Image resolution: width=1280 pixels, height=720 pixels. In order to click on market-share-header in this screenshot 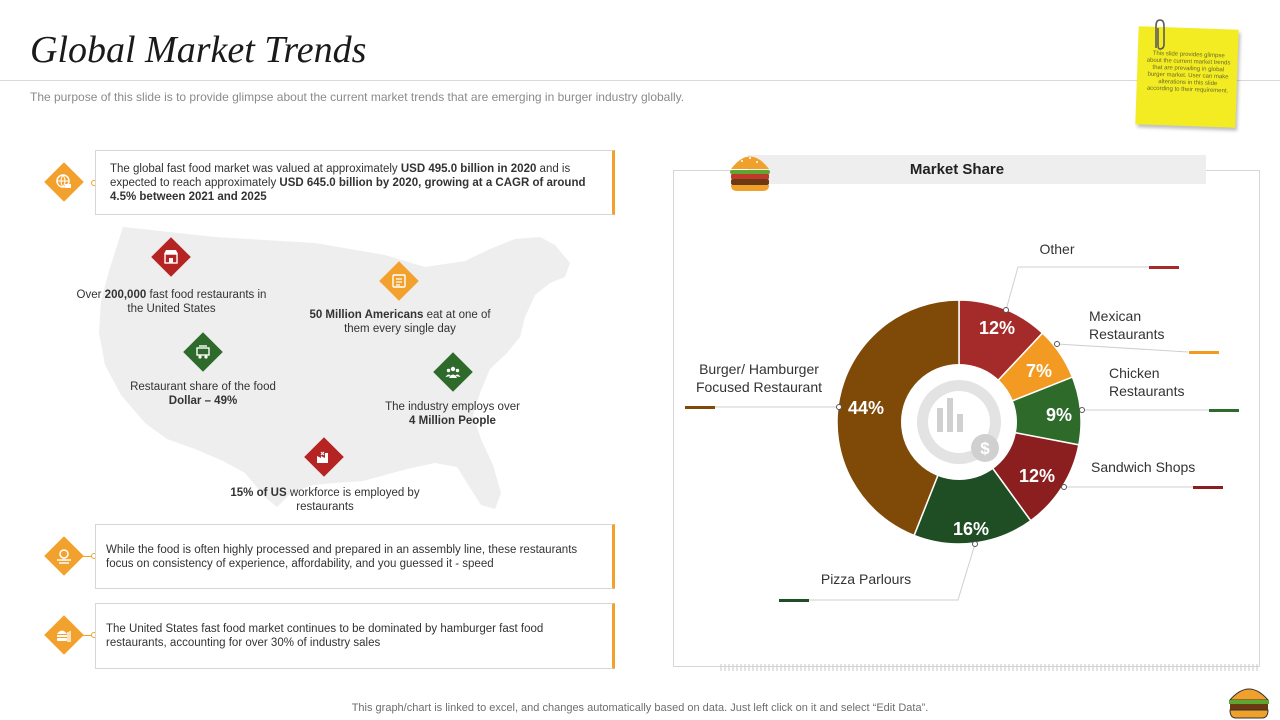, I will do `click(977, 169)`.